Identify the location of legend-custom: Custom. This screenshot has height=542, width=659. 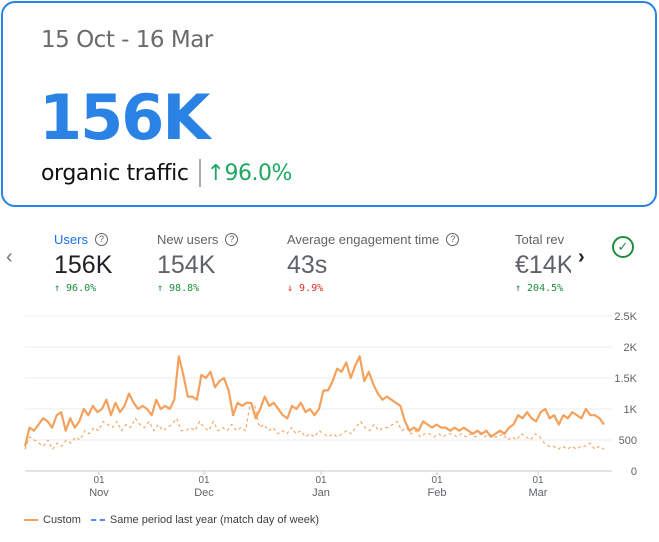
(62, 520).